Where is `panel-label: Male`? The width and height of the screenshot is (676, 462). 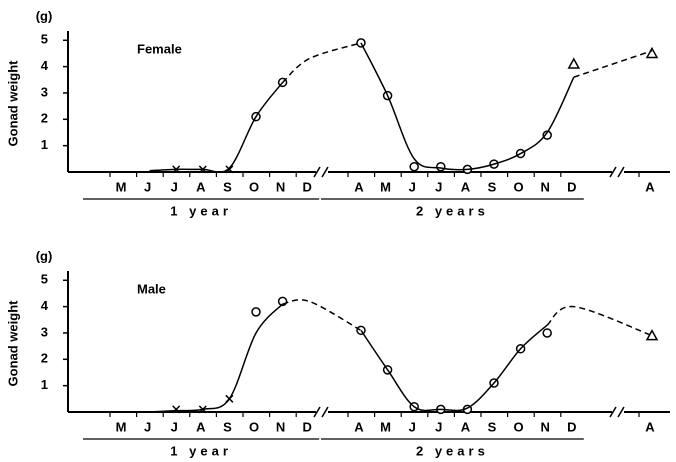
panel-label: Male is located at coordinates (151, 288).